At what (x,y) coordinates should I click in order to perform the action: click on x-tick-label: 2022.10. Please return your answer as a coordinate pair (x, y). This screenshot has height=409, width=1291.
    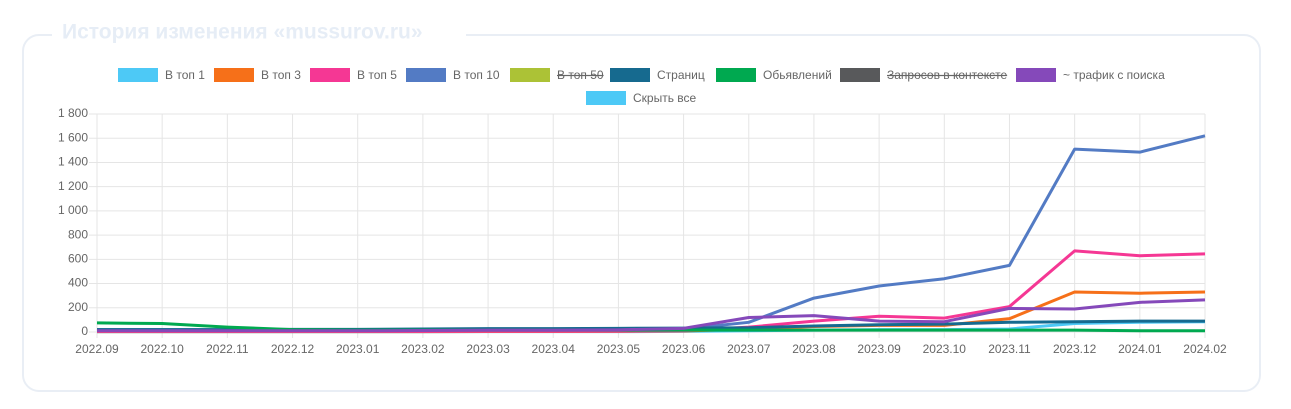
    Looking at the image, I should click on (162, 349).